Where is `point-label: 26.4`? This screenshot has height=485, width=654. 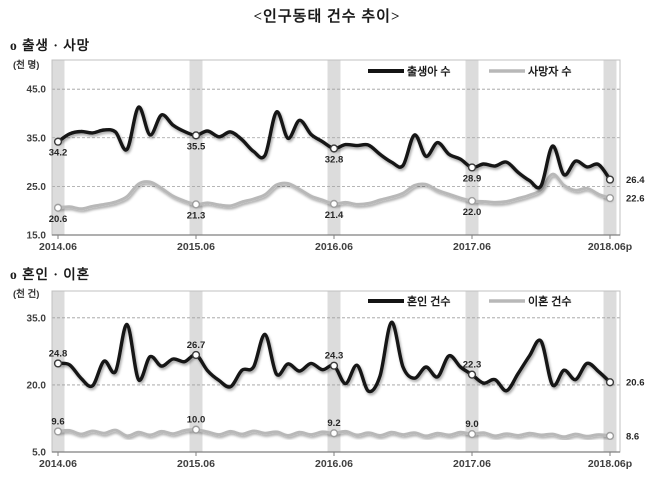 point-label: 26.4 is located at coordinates (635, 180).